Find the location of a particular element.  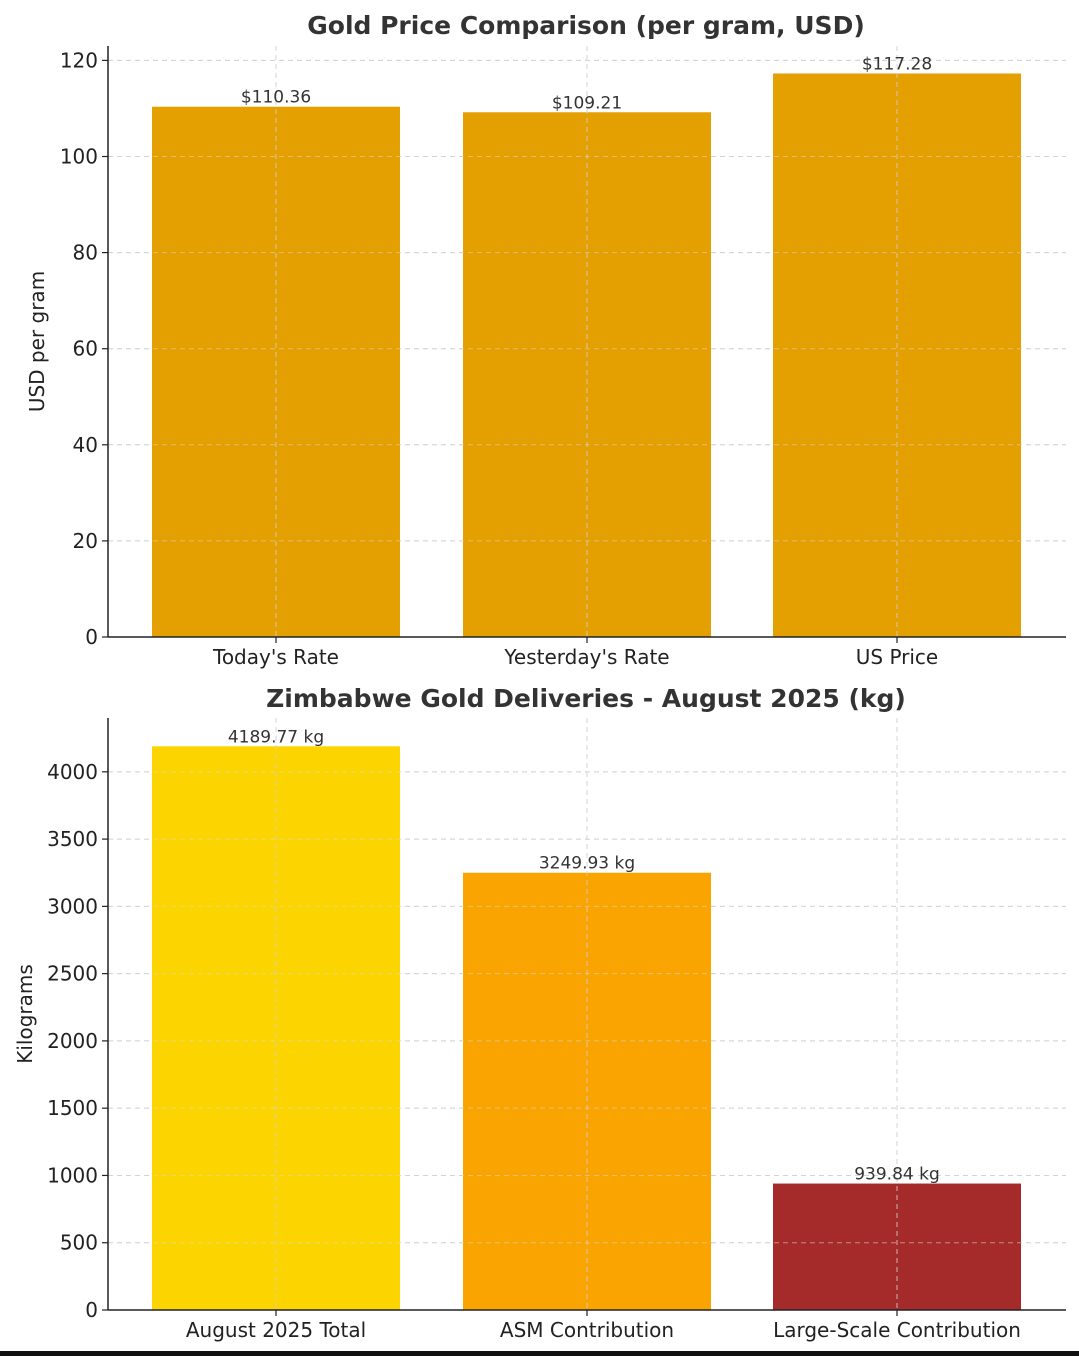

x-tick-label: August 2025 Total is located at coordinates (276, 1330).